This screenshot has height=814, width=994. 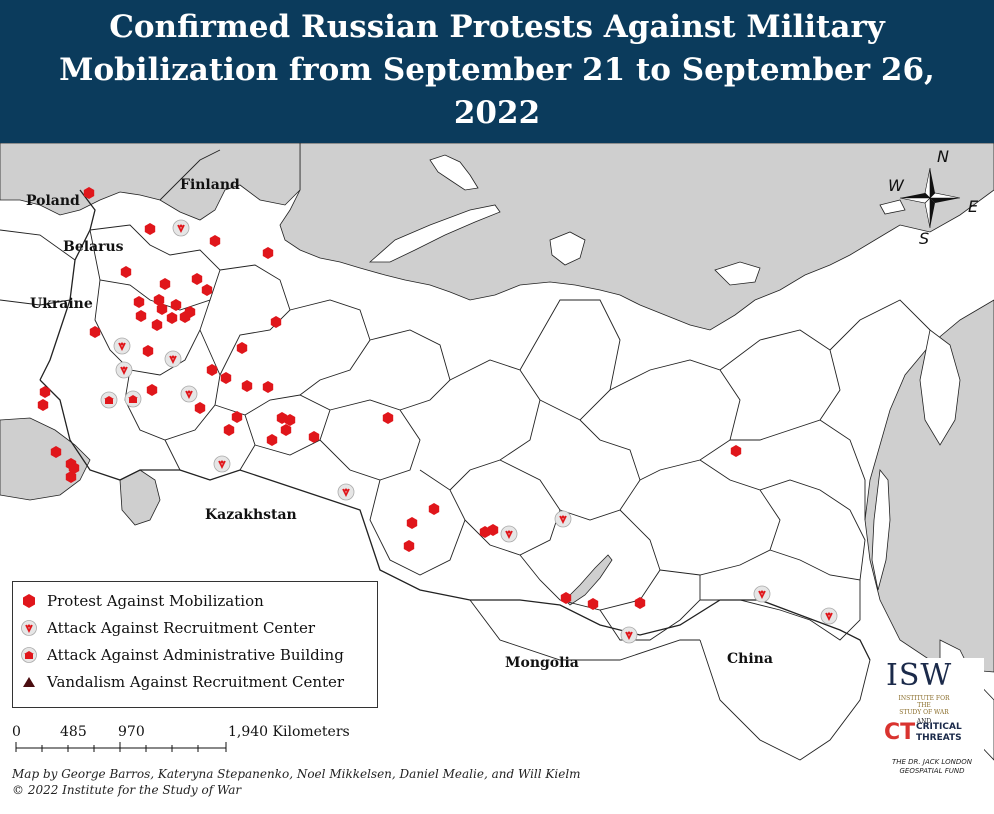 What do you see at coordinates (542, 663) in the screenshot?
I see `label-mongolia: Mongolia` at bounding box center [542, 663].